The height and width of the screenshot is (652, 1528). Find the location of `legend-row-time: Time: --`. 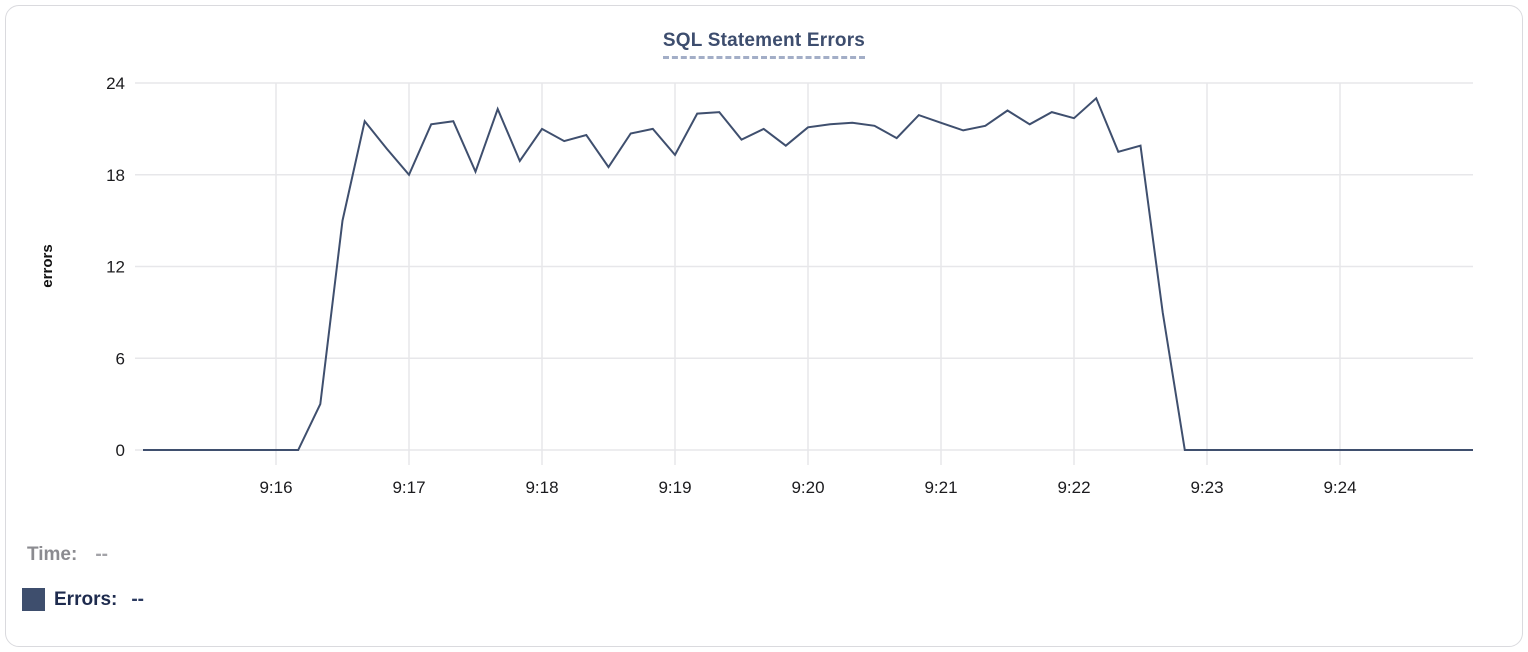

legend-row-time: Time: -- is located at coordinates (85, 555).